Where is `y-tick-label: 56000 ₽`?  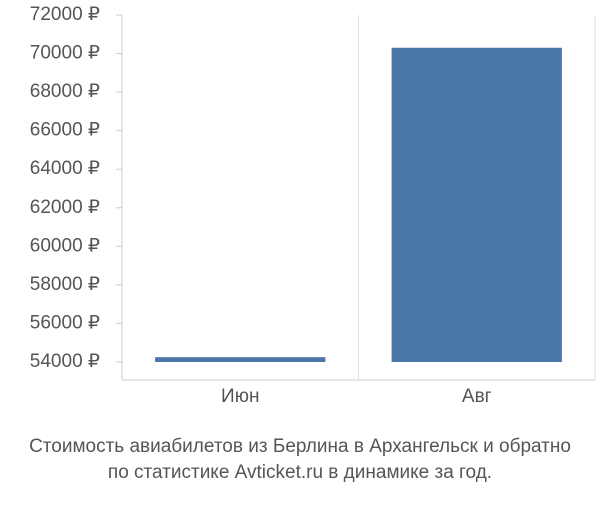 y-tick-label: 56000 ₽ is located at coordinates (65, 322).